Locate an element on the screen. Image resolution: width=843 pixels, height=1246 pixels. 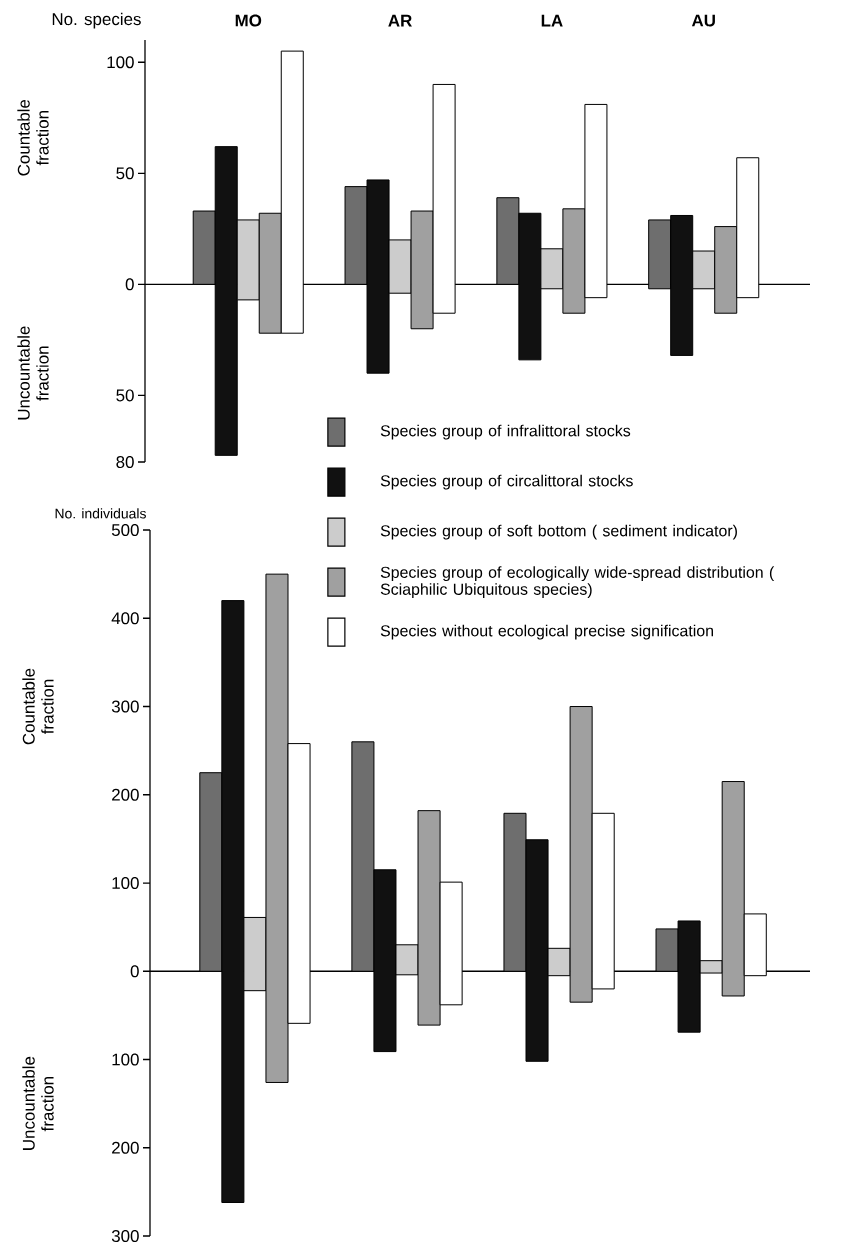
y-tick-label: 80 is located at coordinates (125, 462).